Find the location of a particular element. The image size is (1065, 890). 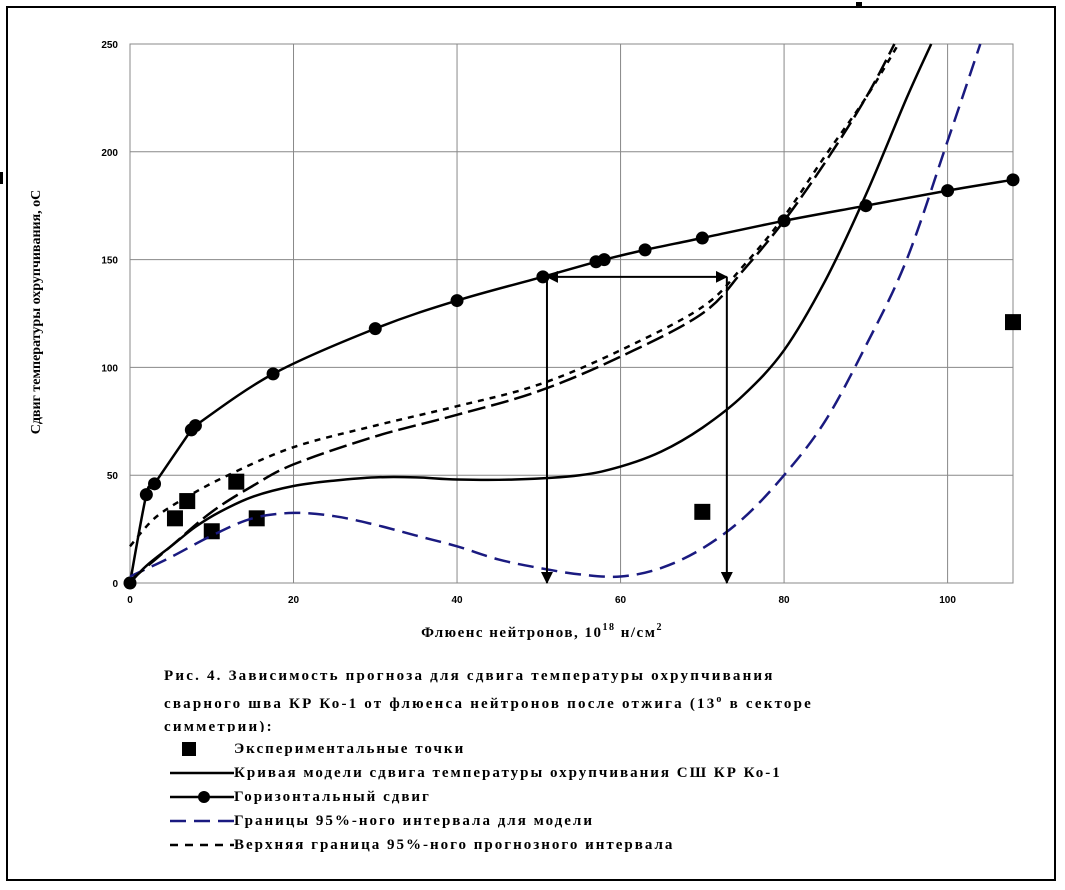

legend-short-dash-icon is located at coordinates (202, 845).